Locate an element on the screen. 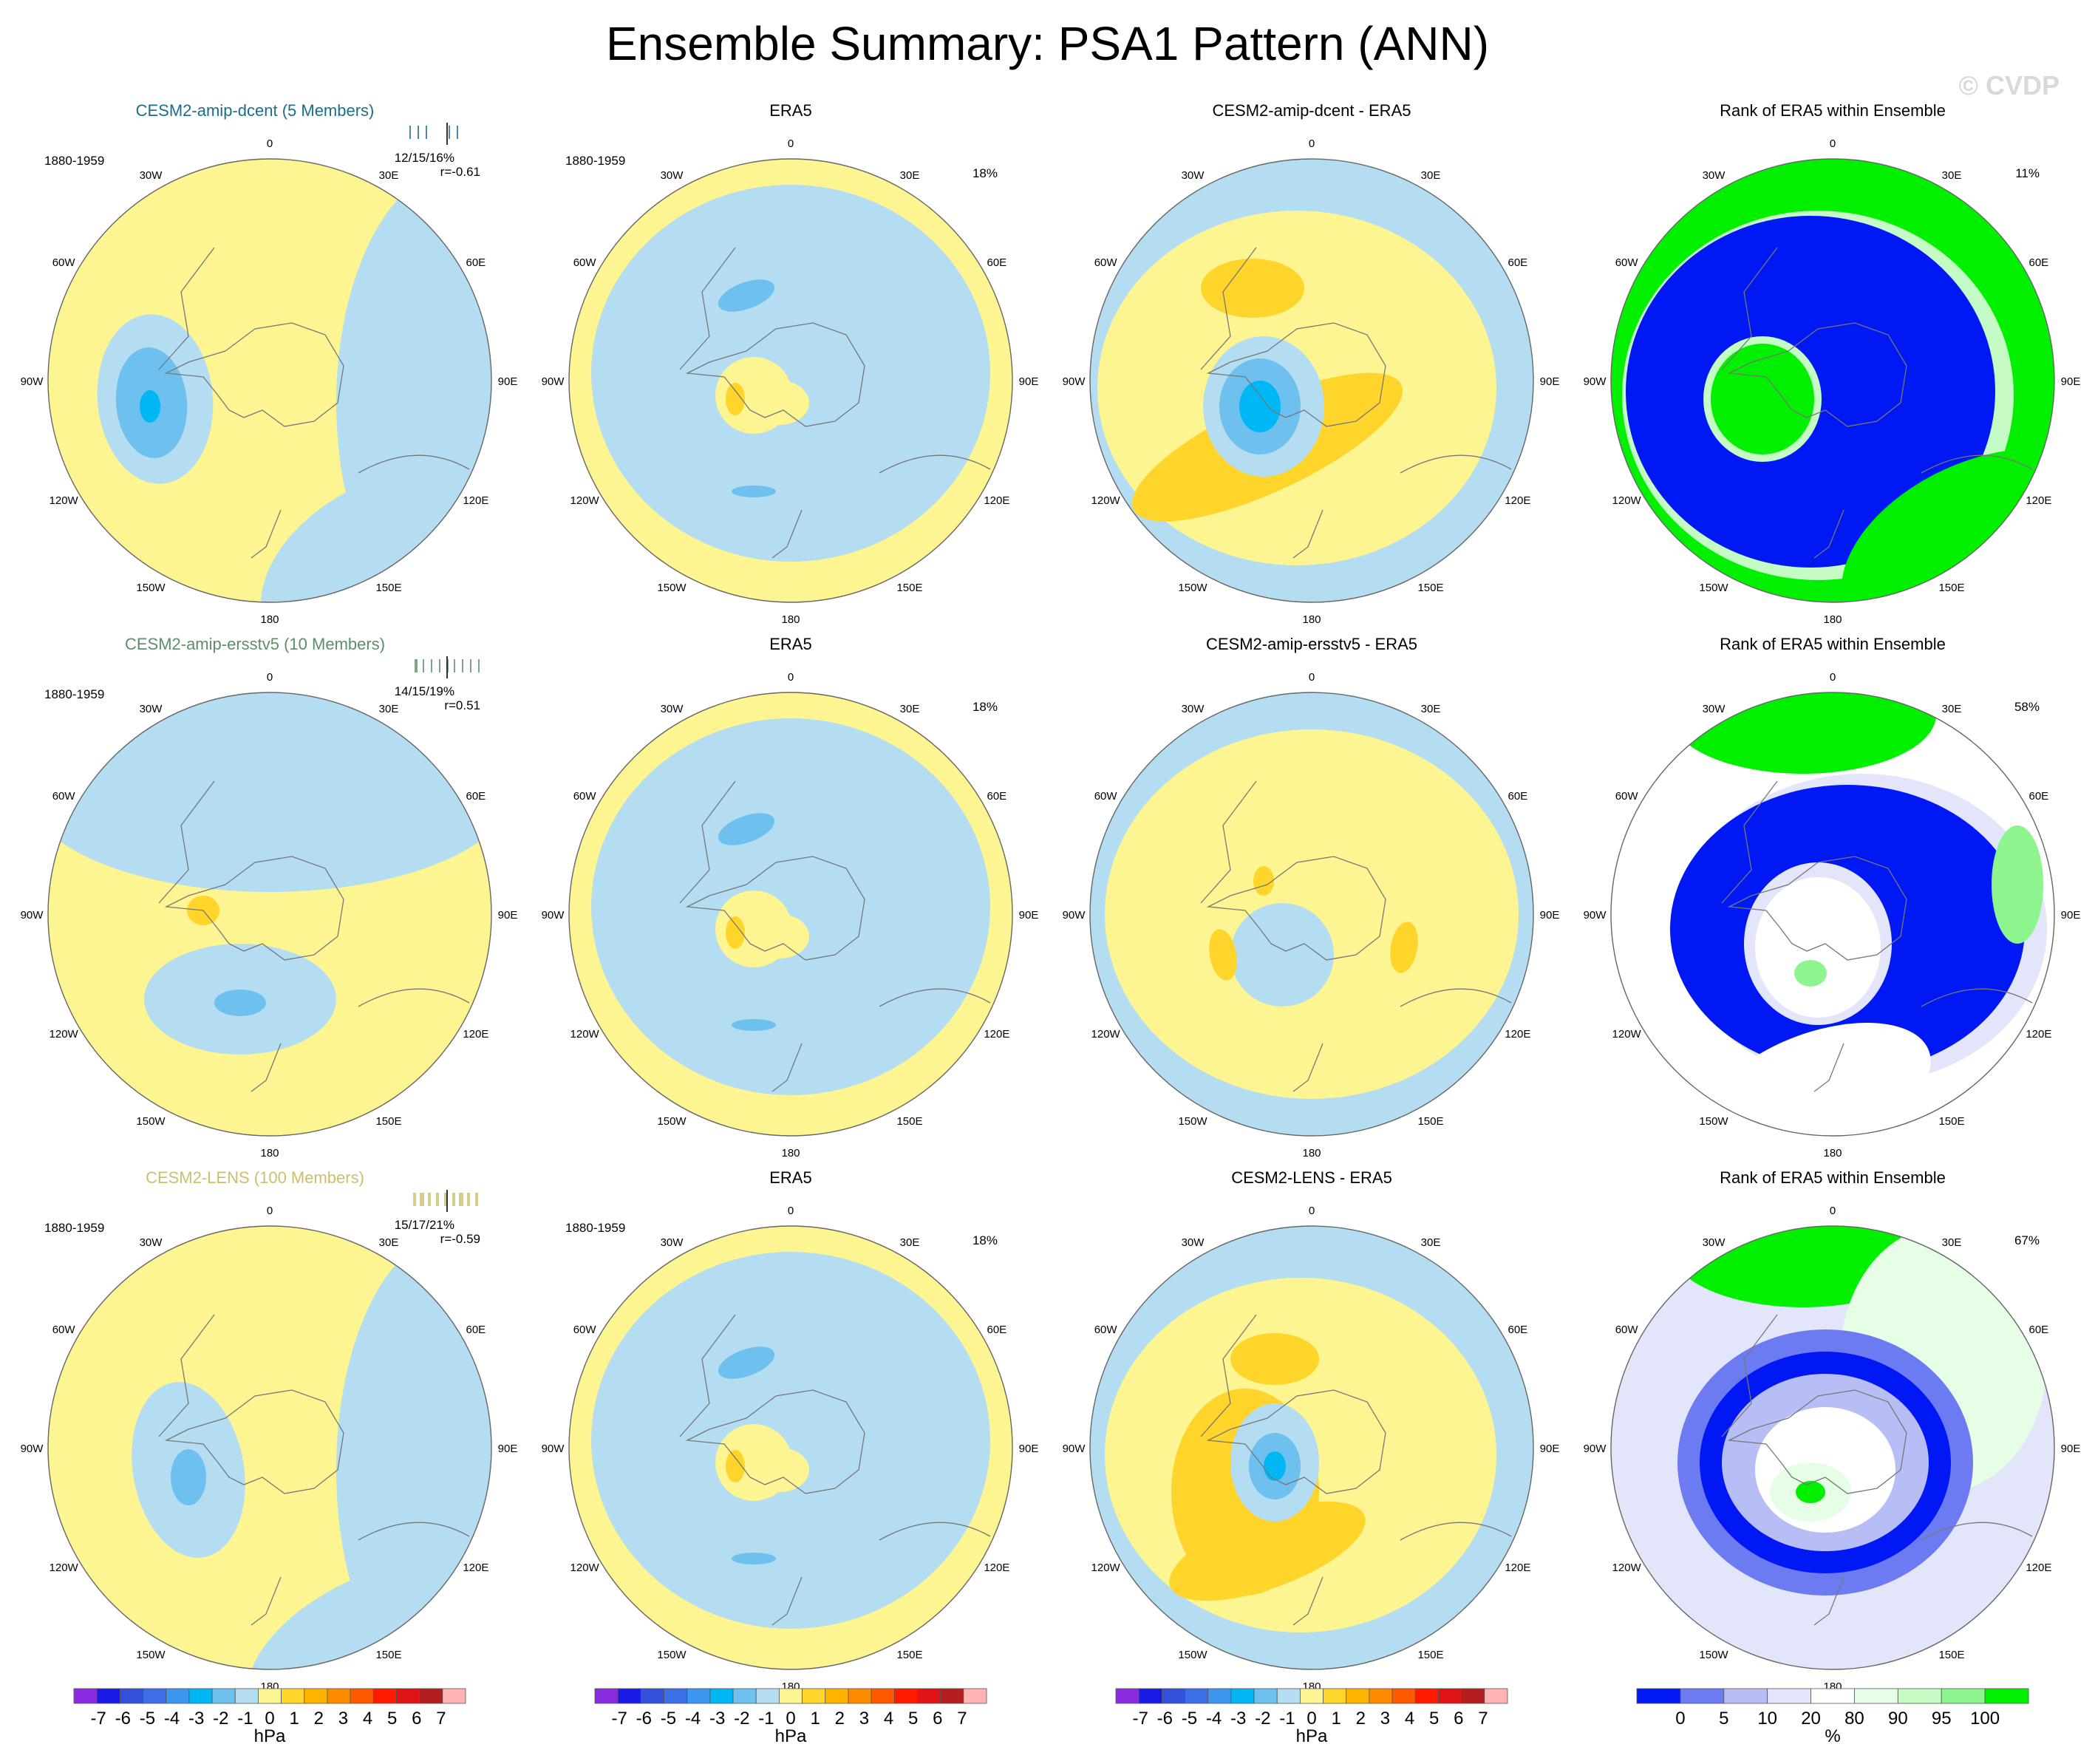 Image resolution: width=2095 pixels, height=1764 pixels. colorbar-tick-label: 100 is located at coordinates (1985, 1719).